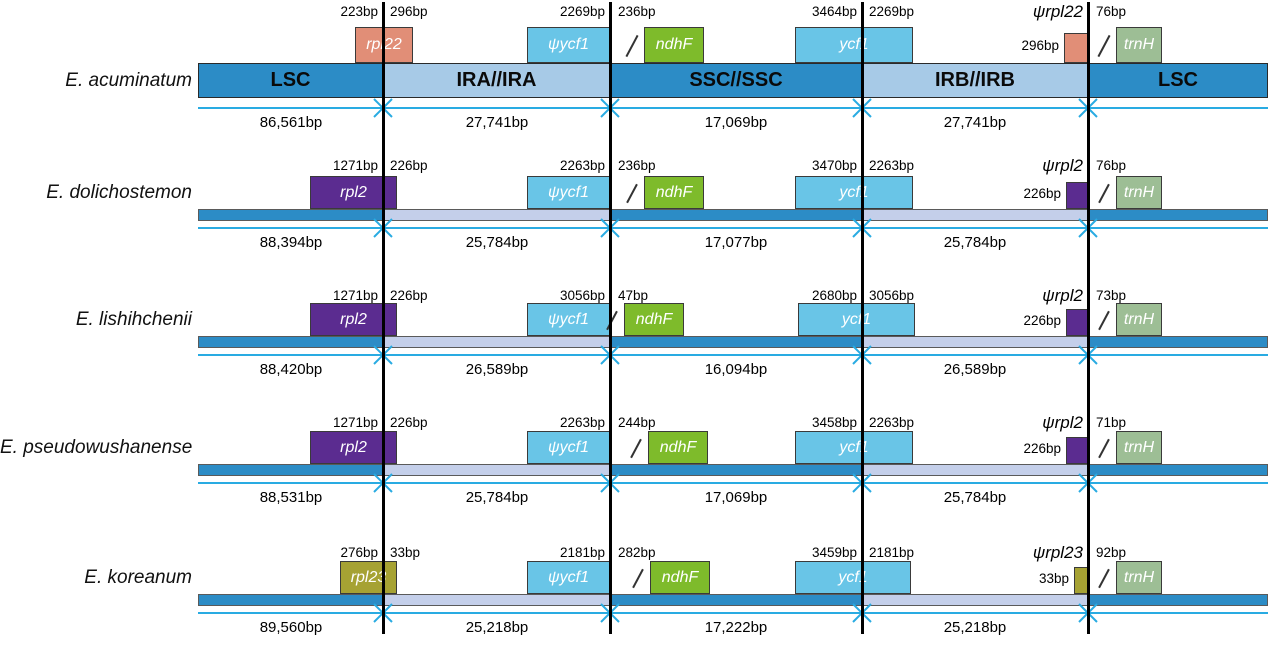 The height and width of the screenshot is (646, 1271). I want to click on bp-label-psi-ycf1: 2269bp, so click(582, 11).